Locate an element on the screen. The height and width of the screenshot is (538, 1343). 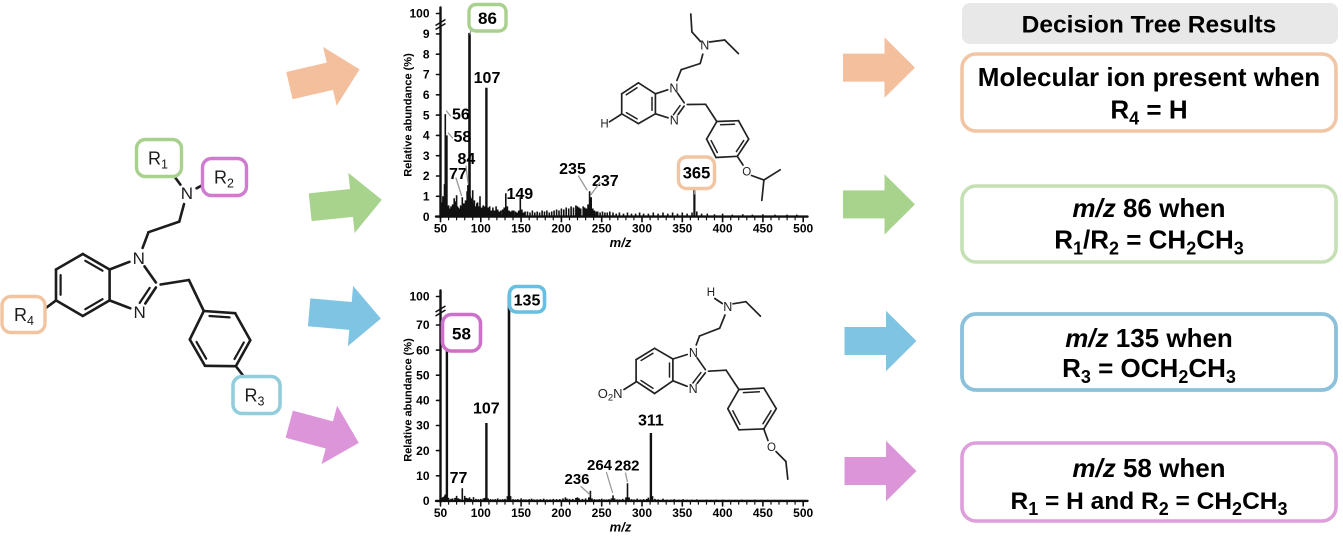
svg-text: 365 is located at coordinates (697, 174).